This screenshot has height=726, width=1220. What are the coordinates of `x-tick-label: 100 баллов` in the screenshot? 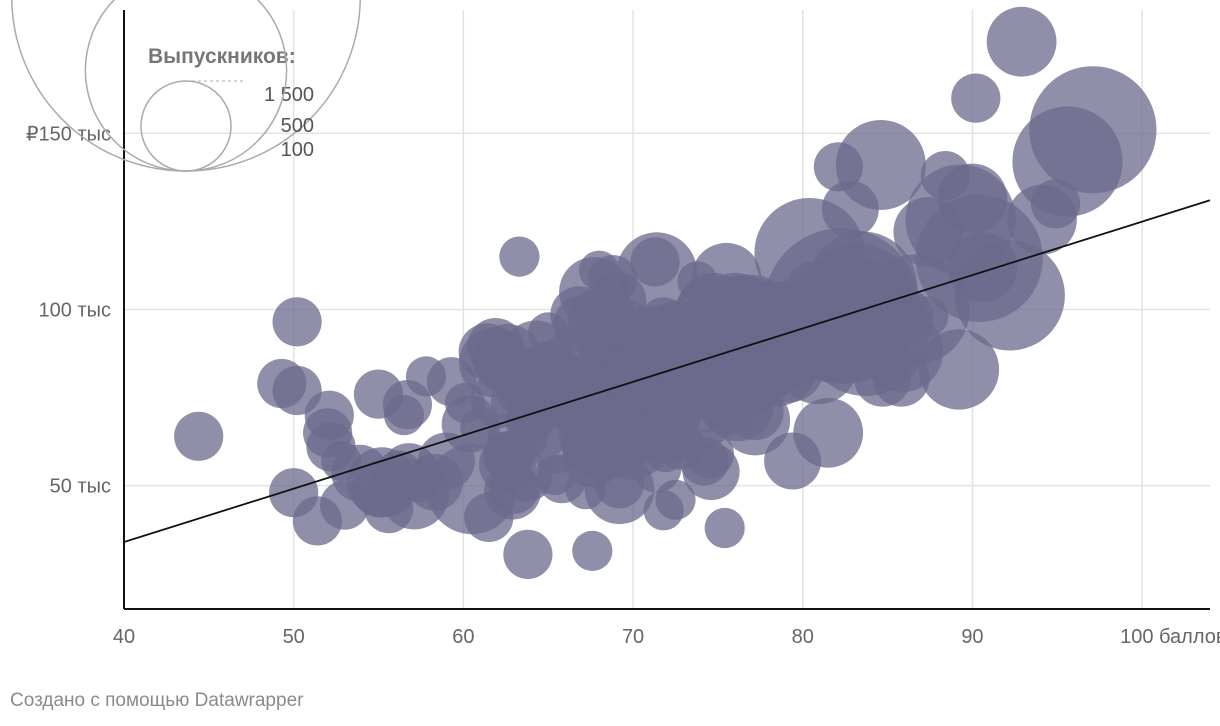 It's located at (1170, 637).